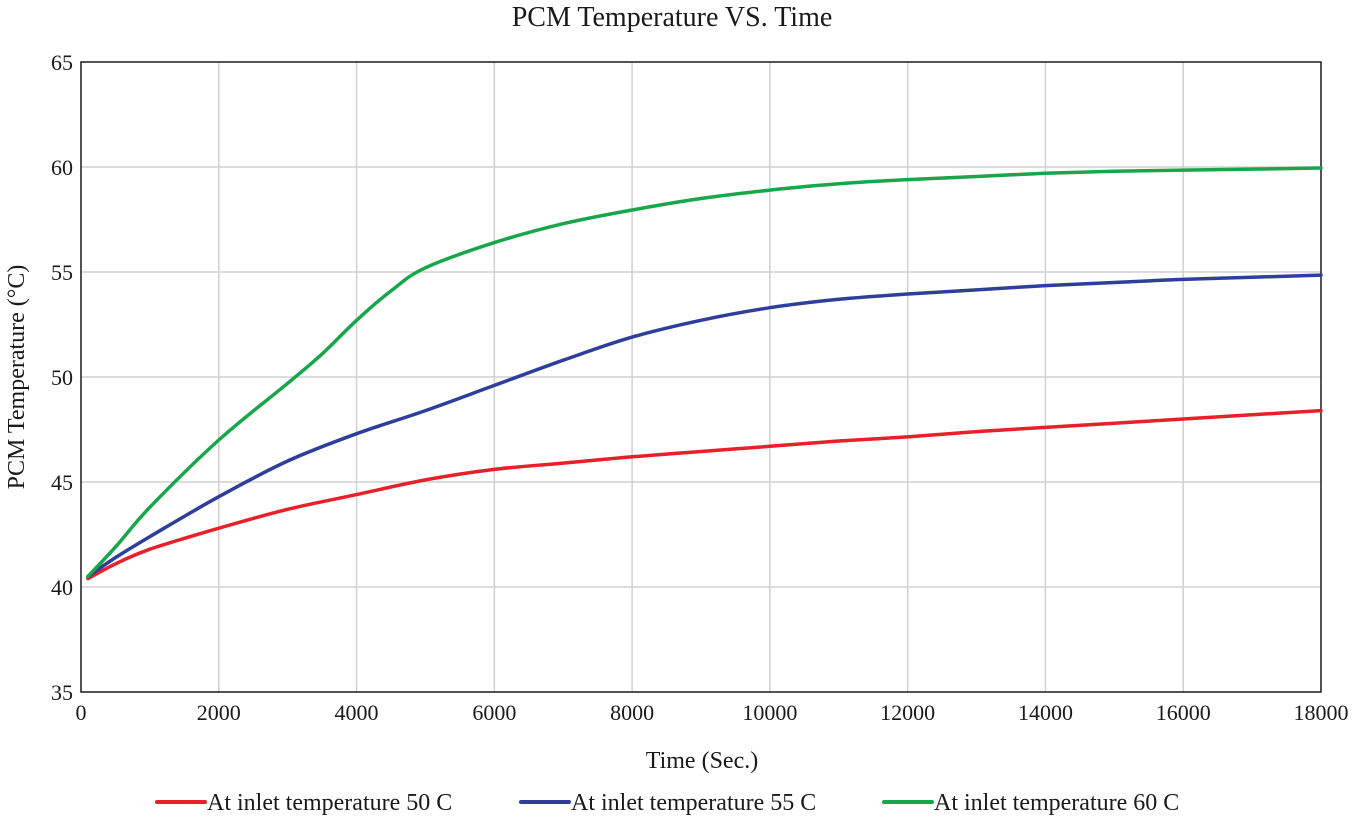 This screenshot has width=1356, height=829. Describe the element at coordinates (329, 803) in the screenshot. I see `legend-label-1: At inlet temperature 50 C` at that location.